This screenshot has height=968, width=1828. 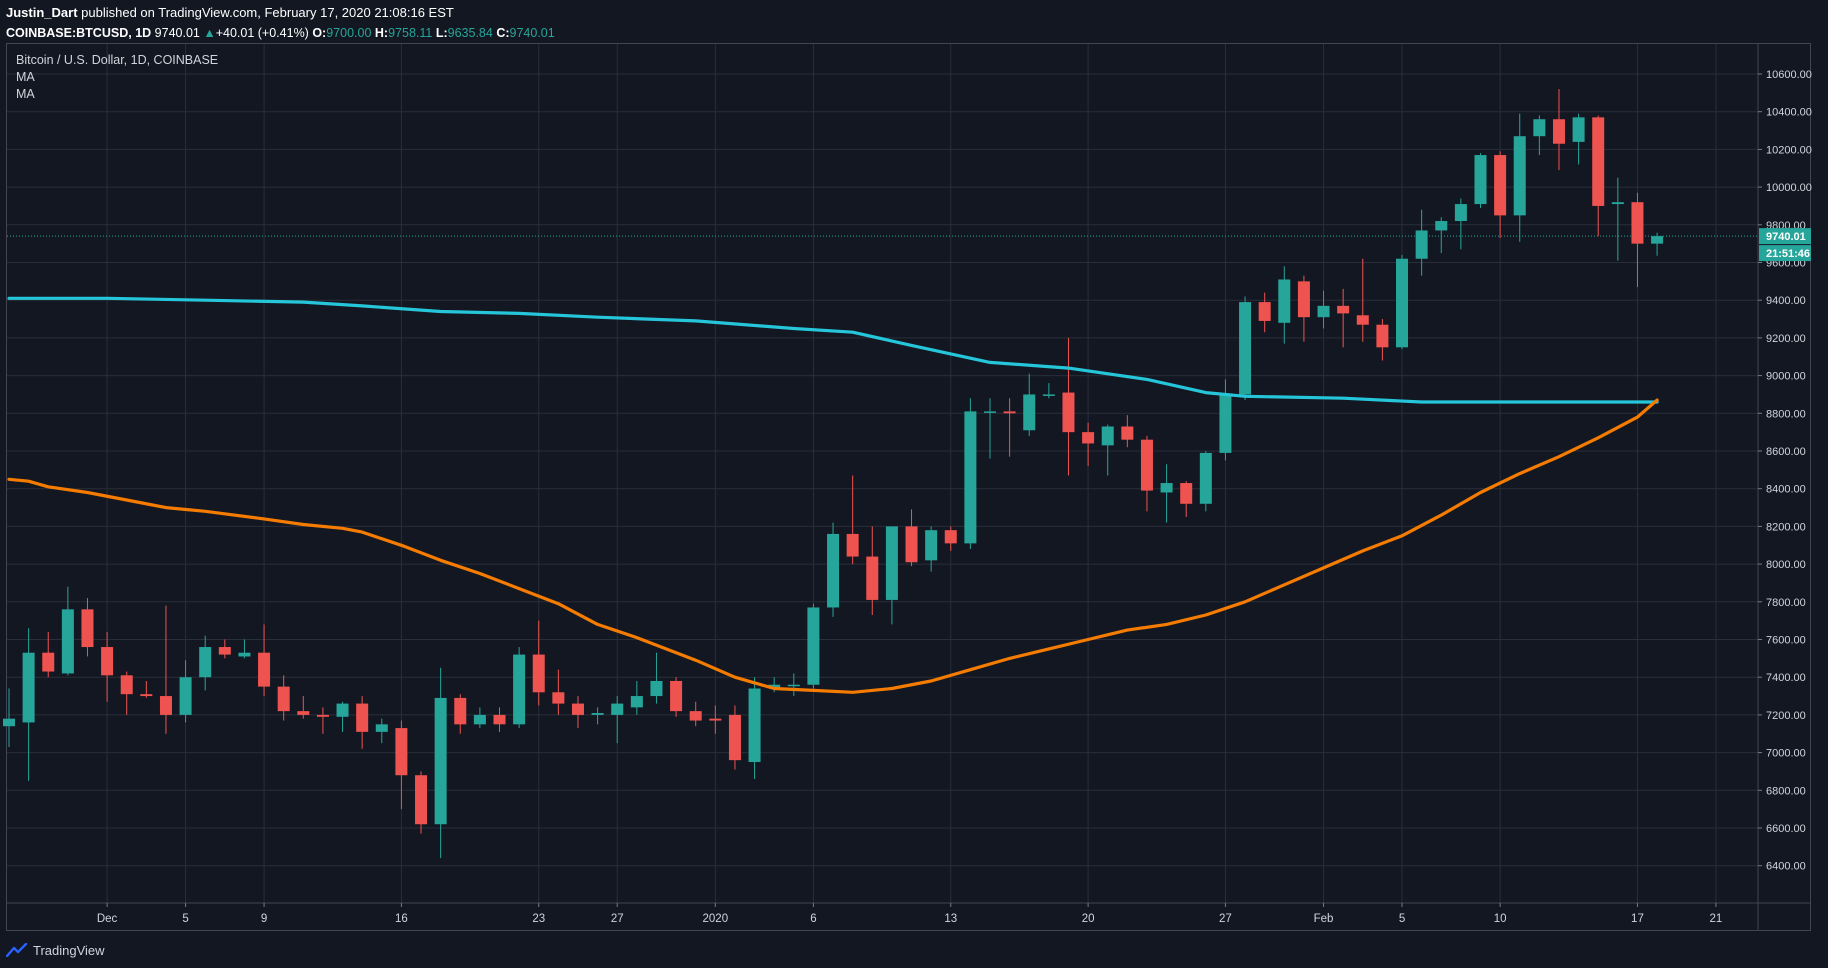 I want to click on legend-ma-2: MA, so click(x=25, y=94).